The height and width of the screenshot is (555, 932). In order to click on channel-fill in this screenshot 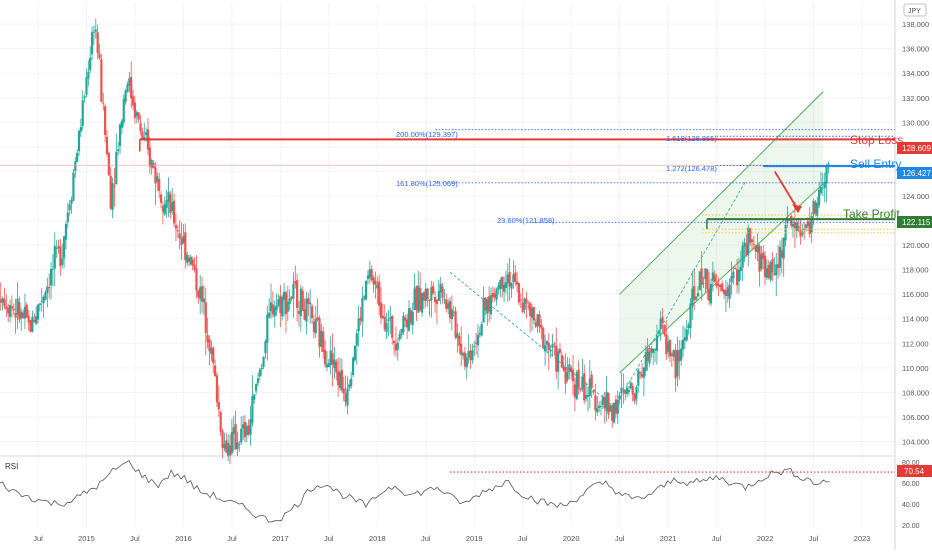, I will do `click(721, 232)`.